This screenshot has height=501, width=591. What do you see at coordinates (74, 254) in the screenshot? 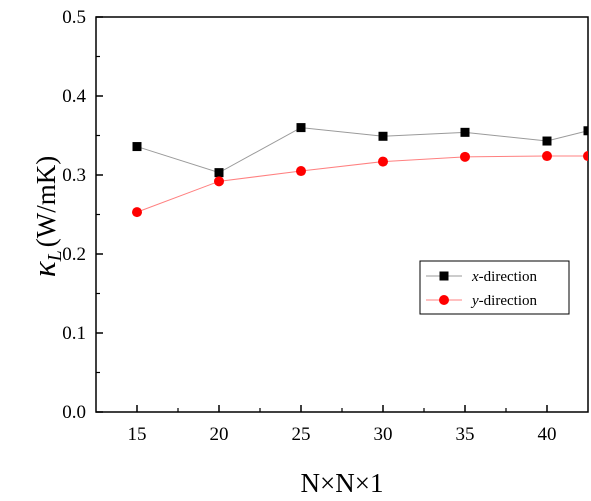
I see `y-tick-label: 0.2` at bounding box center [74, 254].